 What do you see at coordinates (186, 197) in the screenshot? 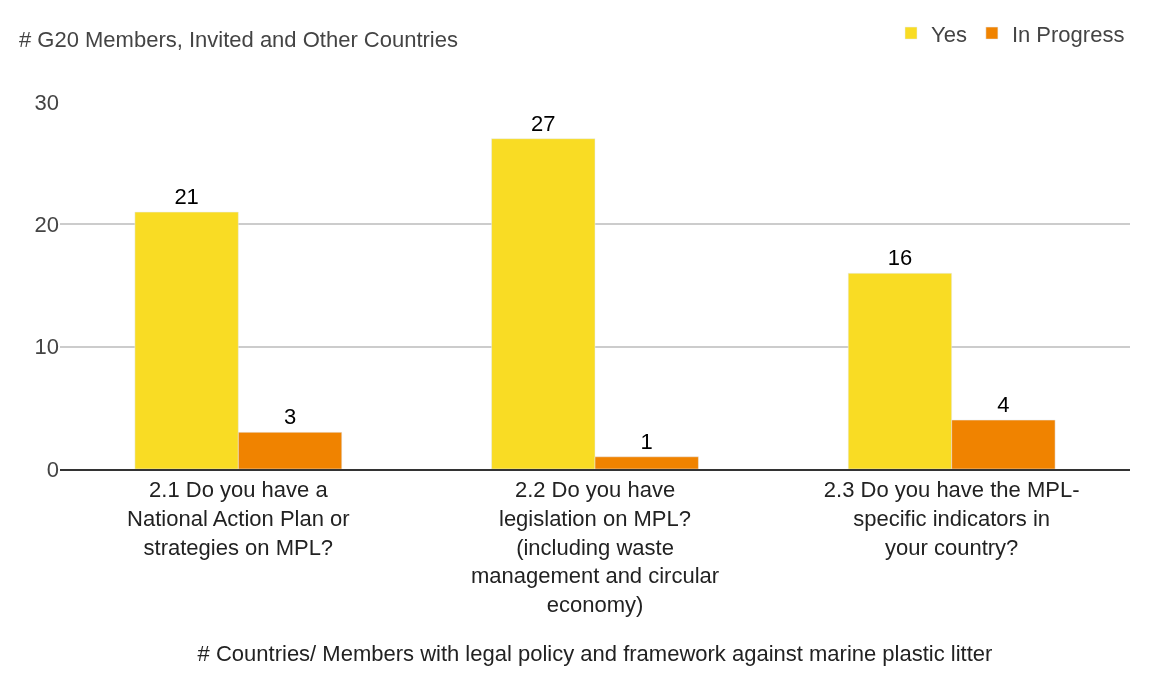
I see `data-label: 21` at bounding box center [186, 197].